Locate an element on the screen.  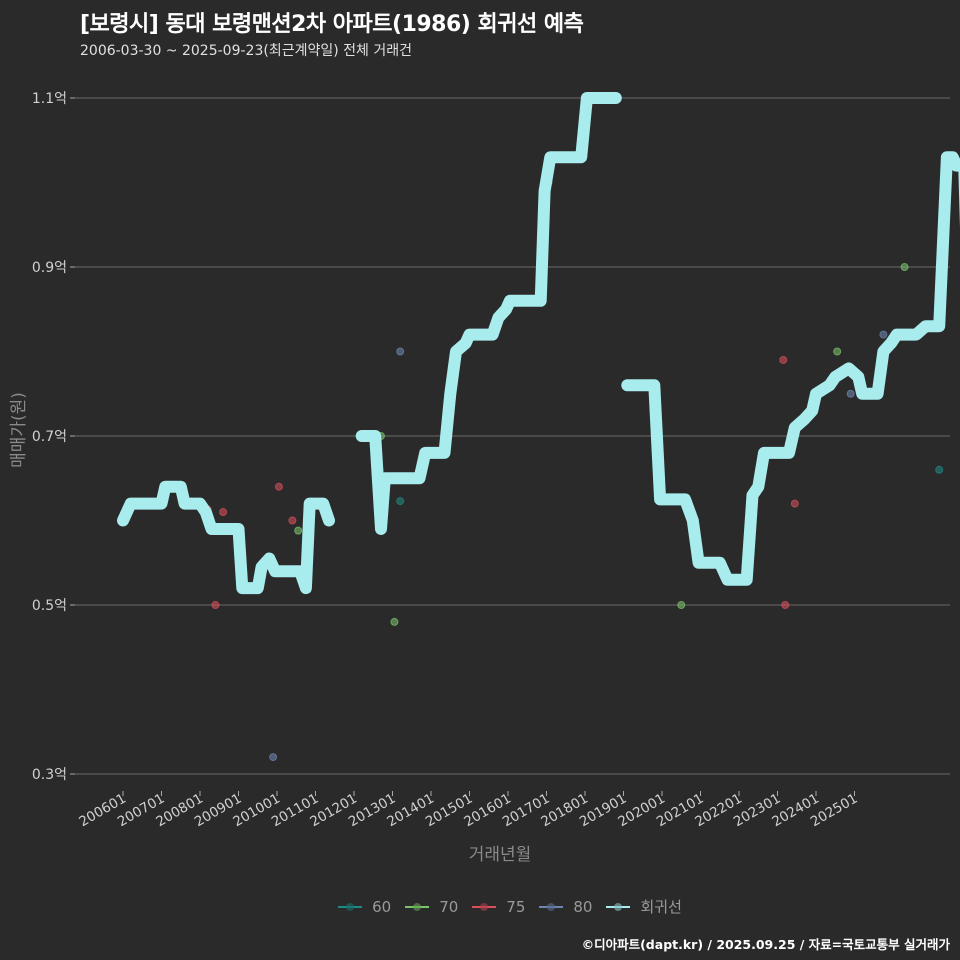
chart-subtitle: 2006-03-30 ~ 2025-09-23(최근계약일) 전체 거래건 is located at coordinates (246, 51).